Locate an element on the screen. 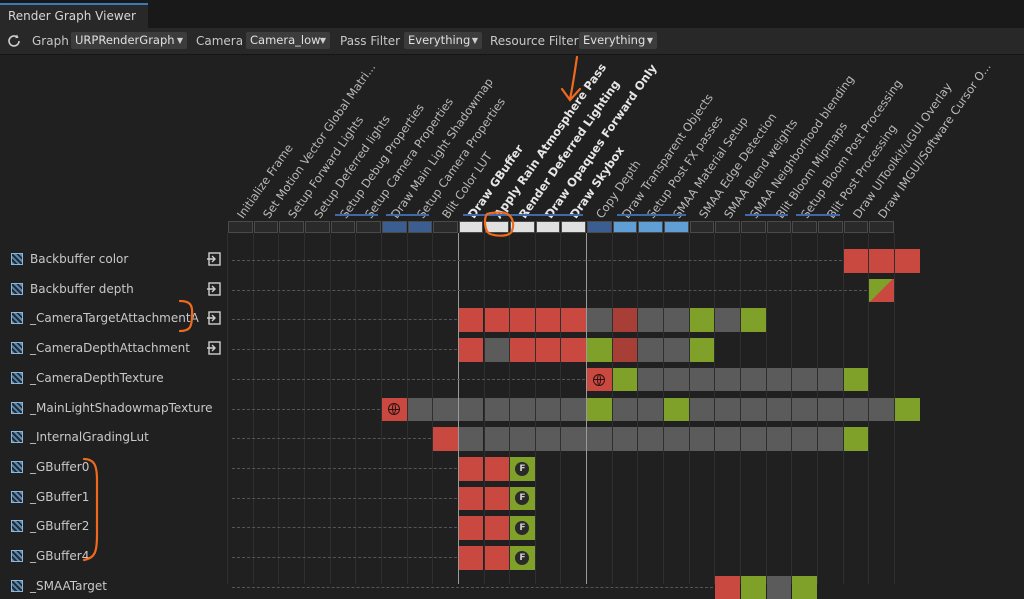  resource-label: _CameraDepthTexture is located at coordinates (97, 377).